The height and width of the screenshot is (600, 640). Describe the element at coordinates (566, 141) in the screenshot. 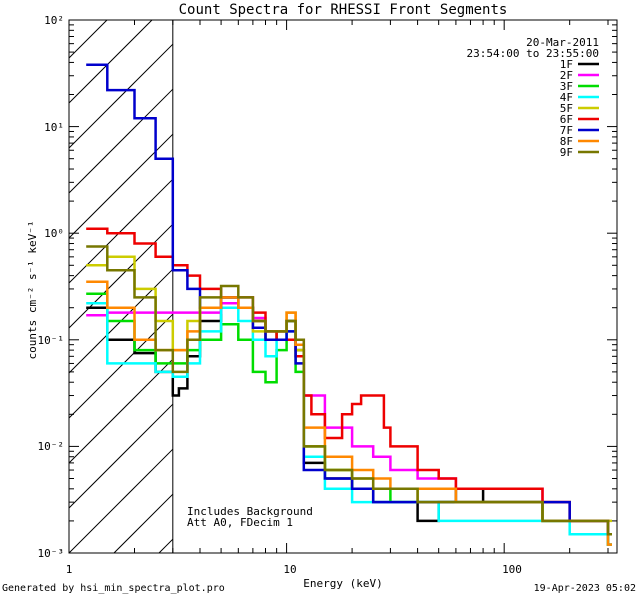

I see `legend-label-8F: 8F` at that location.